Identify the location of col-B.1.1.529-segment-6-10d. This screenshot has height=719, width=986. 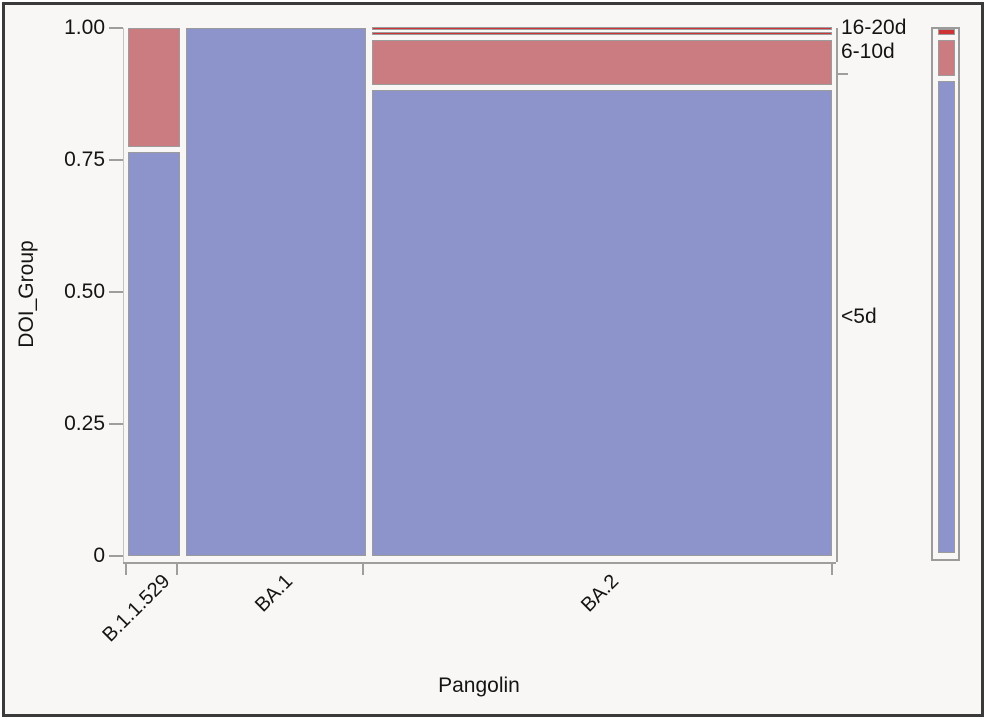
(154, 87).